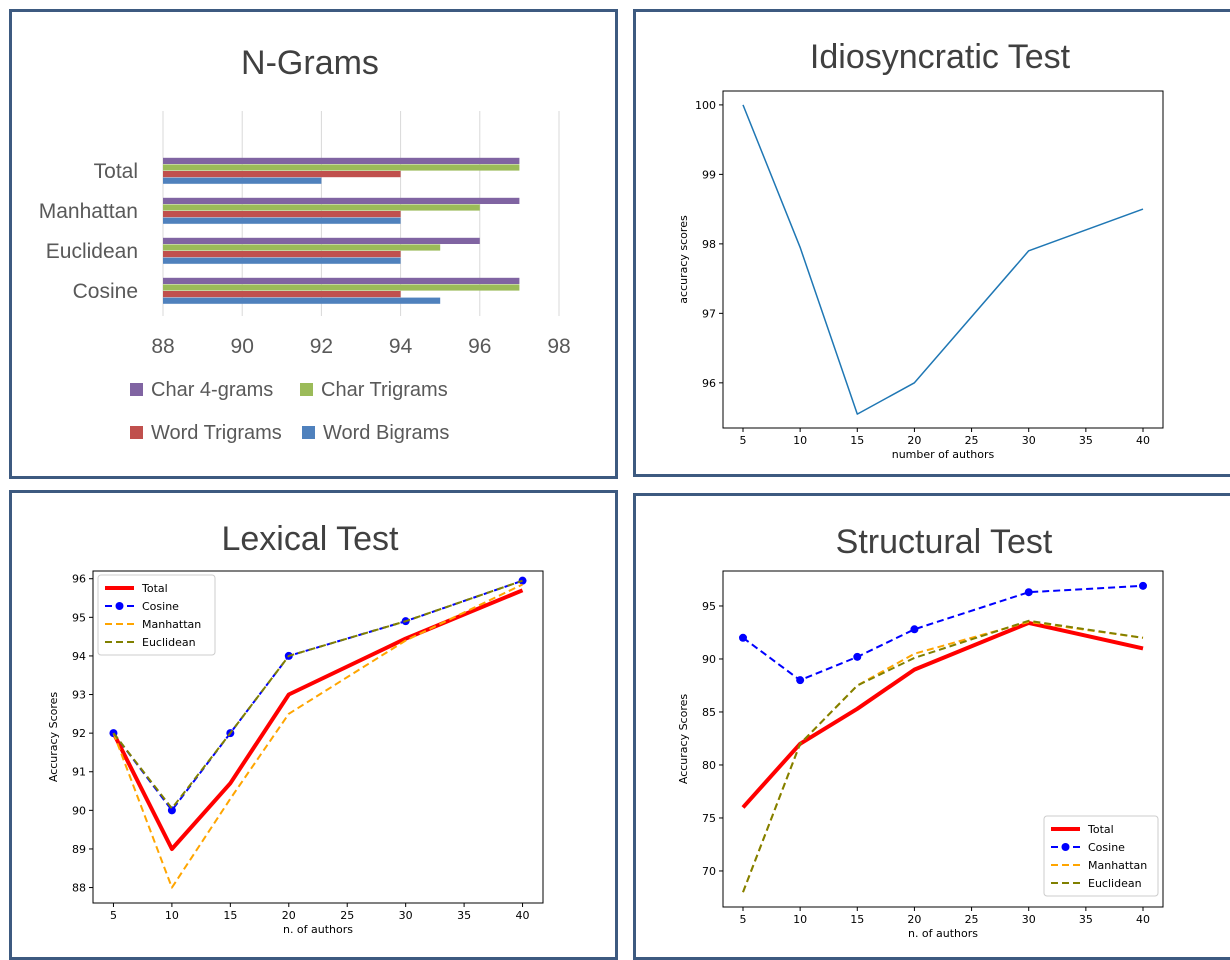  Describe the element at coordinates (1100, 829) in the screenshot. I see `legend-label: Total` at that location.